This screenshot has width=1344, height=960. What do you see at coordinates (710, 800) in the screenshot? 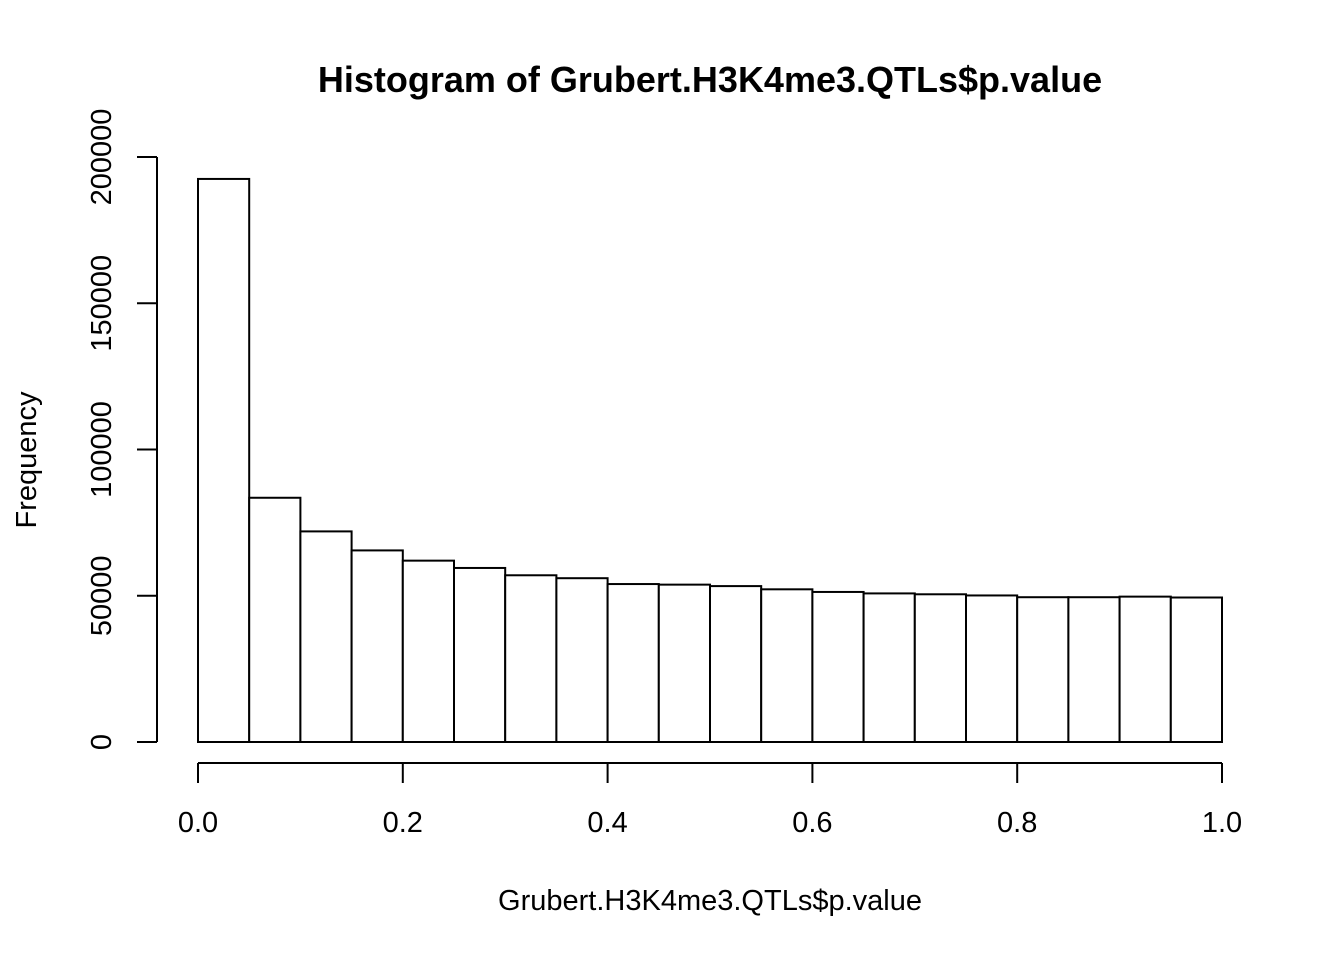
I see `x-axis: 0.0 0.2 0.4 0.6 0.8 1.0` at bounding box center [710, 800].